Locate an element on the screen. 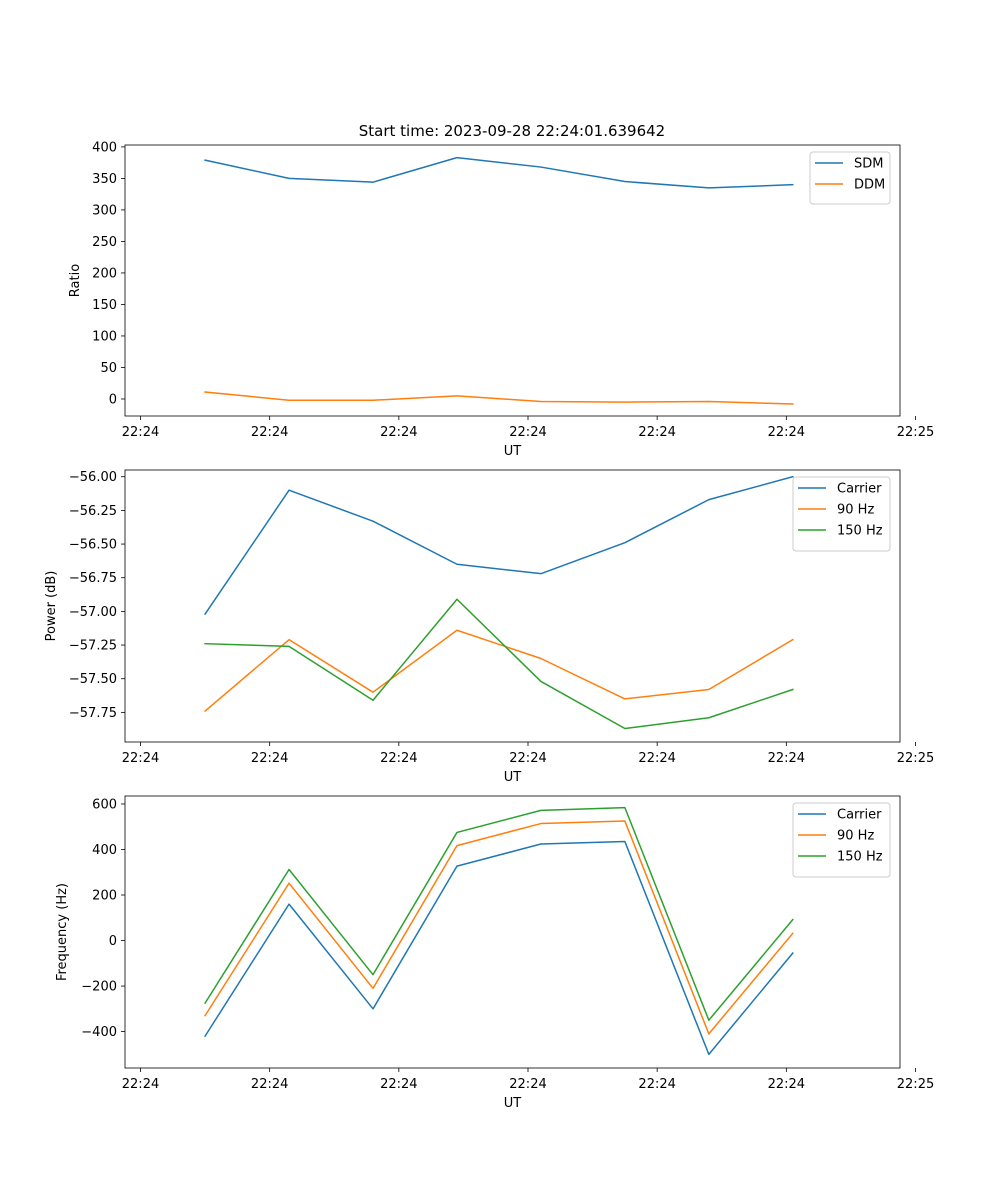 This screenshot has height=1200, width=1000. y-tick-label: 50 is located at coordinates (108, 368).